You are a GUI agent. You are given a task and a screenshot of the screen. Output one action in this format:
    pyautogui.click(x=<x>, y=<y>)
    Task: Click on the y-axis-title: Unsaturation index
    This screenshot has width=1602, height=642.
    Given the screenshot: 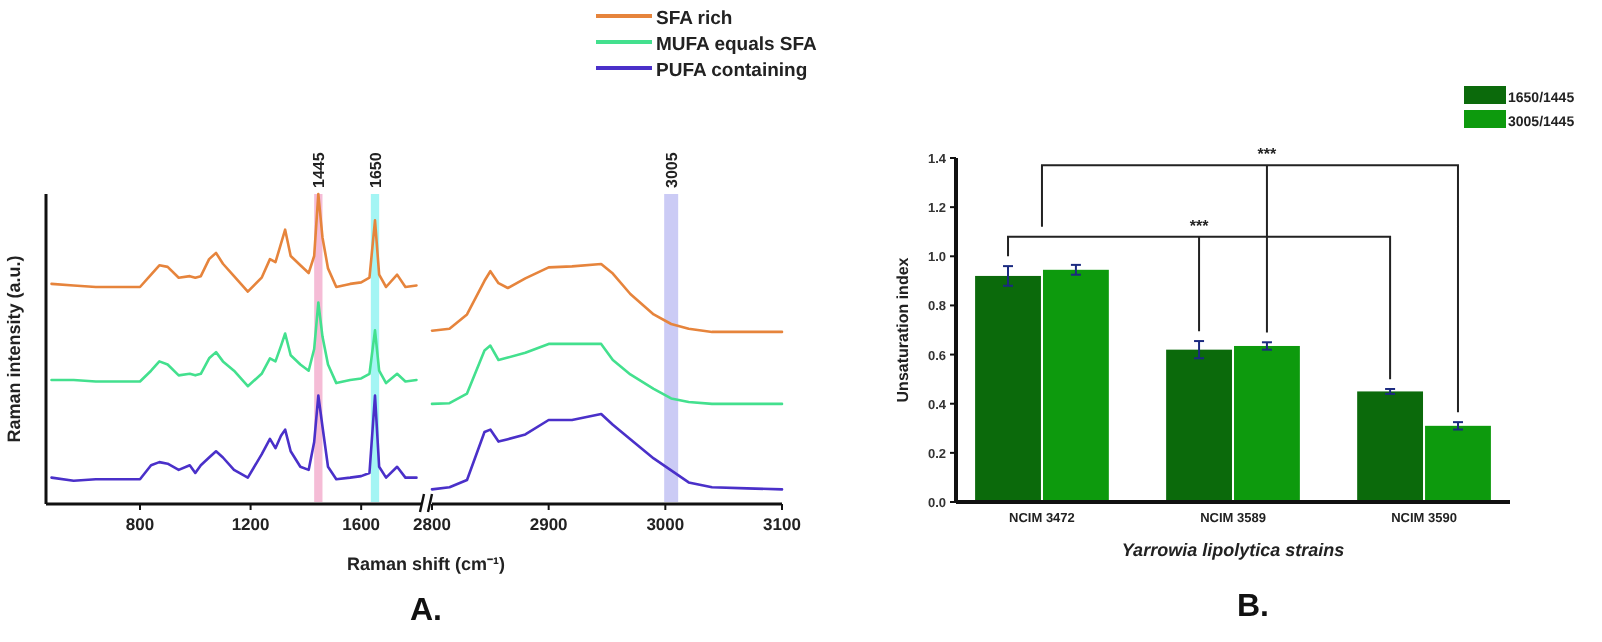 What is the action you would take?
    pyautogui.click(x=903, y=329)
    